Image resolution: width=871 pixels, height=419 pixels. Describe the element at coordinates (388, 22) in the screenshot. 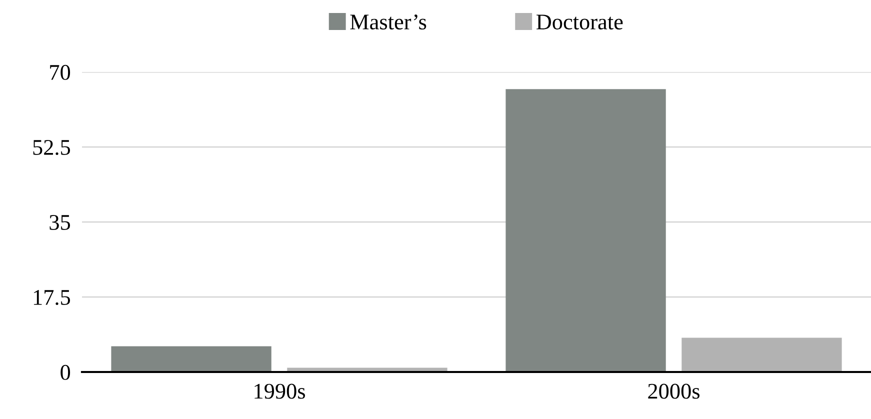

I see `legend-label: Master’s` at that location.